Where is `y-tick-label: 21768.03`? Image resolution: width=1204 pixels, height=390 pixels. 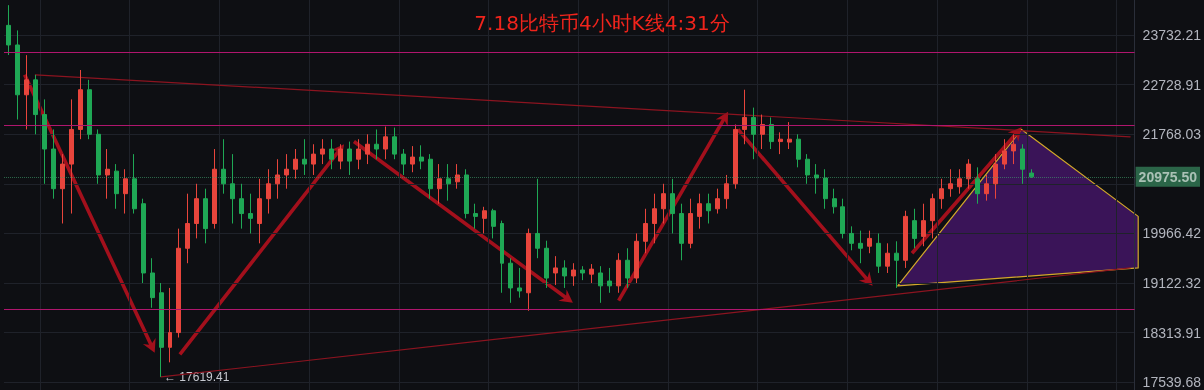 y-tick-label: 21768.03 is located at coordinates (1172, 134).